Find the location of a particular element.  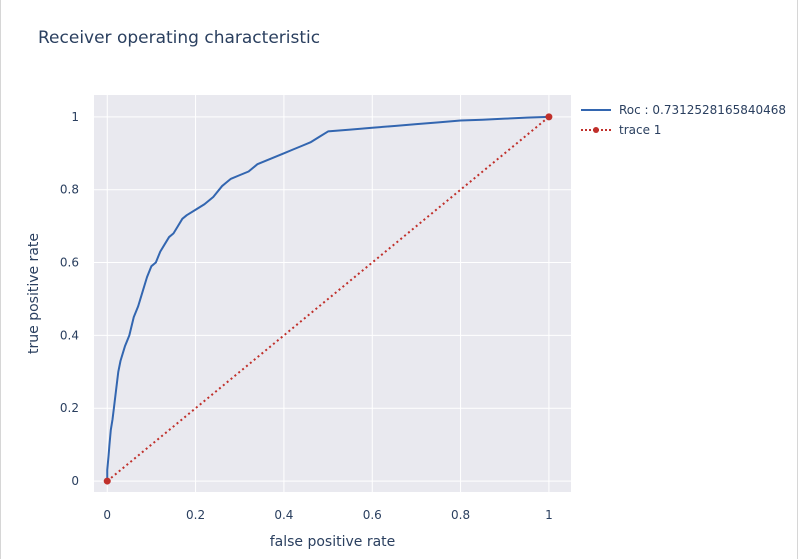

y-tick-label: 0 is located at coordinates (75, 481).